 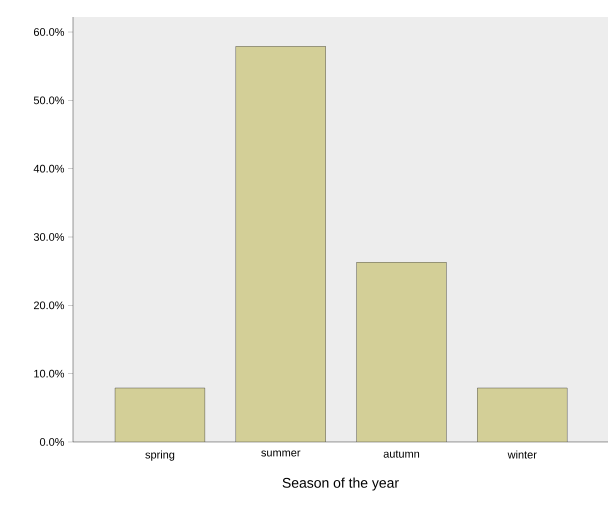 What do you see at coordinates (49, 100) in the screenshot?
I see `y-tick-label: 50.0%` at bounding box center [49, 100].